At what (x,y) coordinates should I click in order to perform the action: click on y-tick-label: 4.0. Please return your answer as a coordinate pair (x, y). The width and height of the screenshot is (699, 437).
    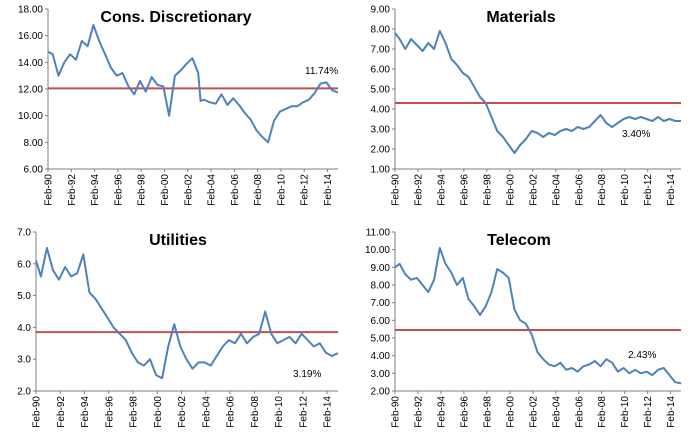
    Looking at the image, I should click on (24, 328).